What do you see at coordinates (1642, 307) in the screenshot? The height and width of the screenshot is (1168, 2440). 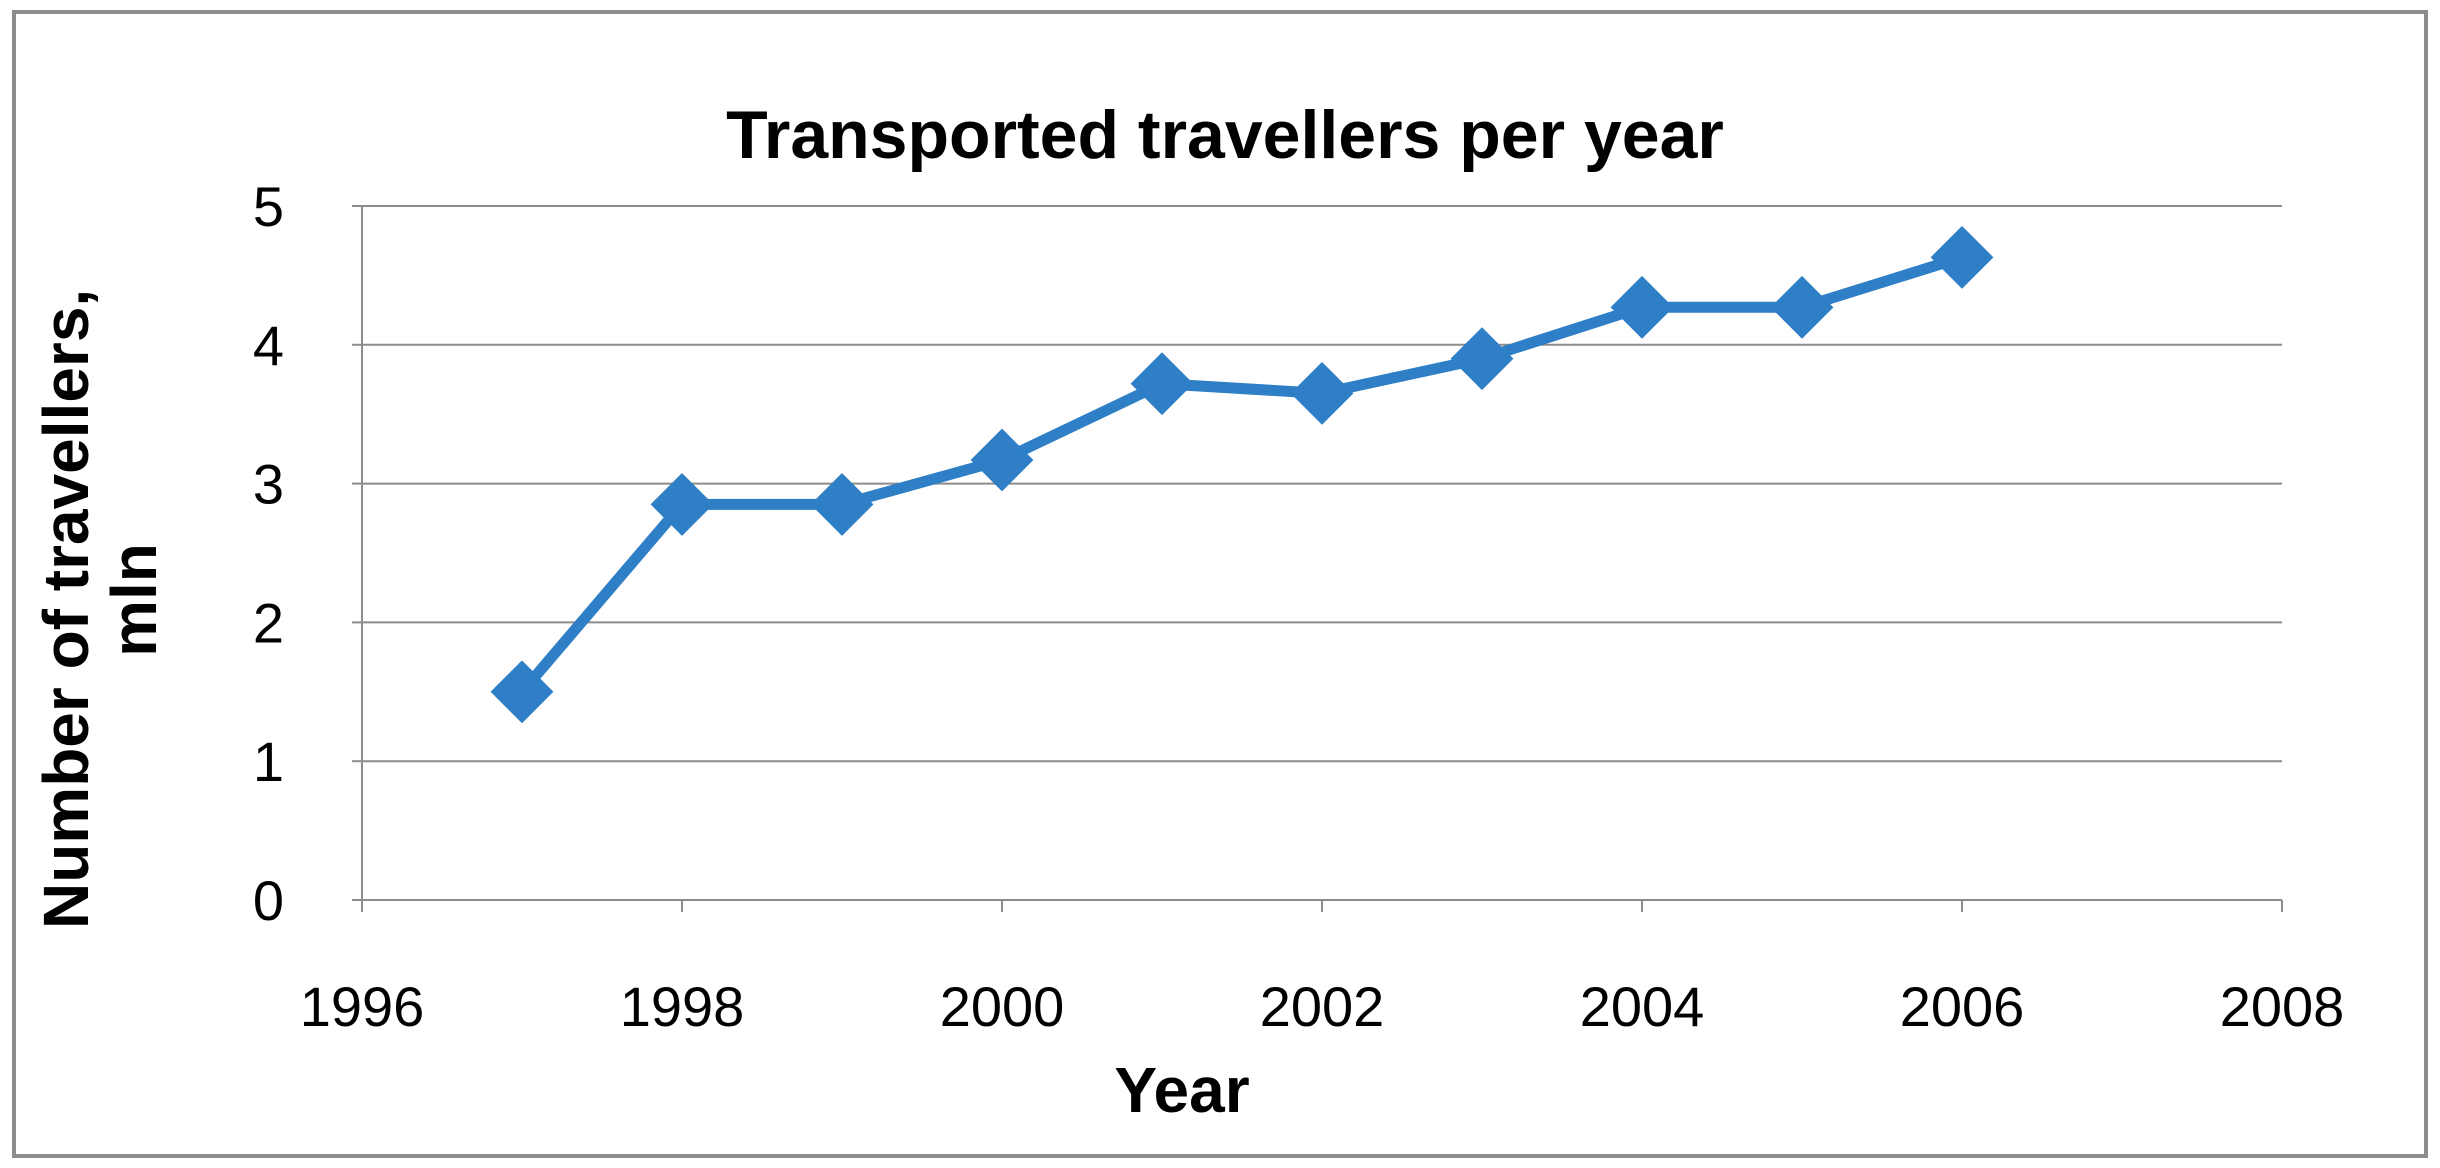 I see `data-point-2004` at bounding box center [1642, 307].